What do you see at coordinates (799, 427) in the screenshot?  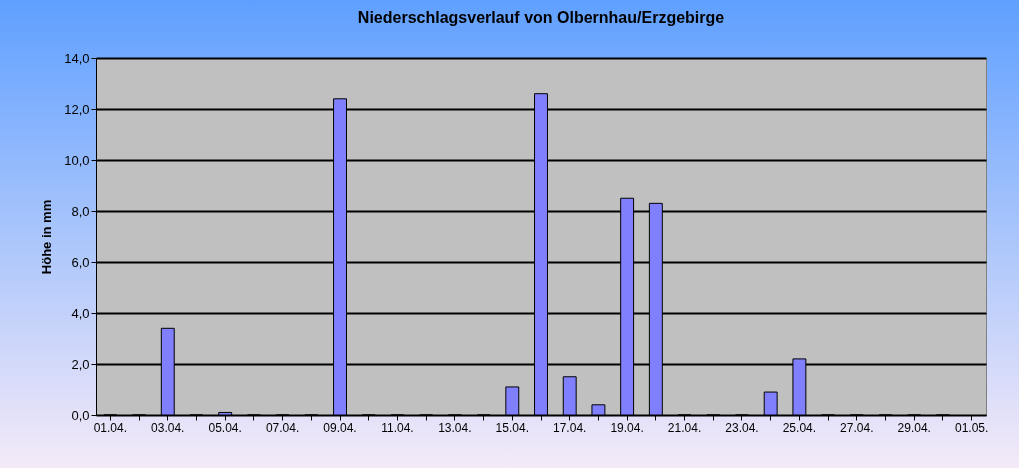 I see `x-tick-label: 25.04.` at bounding box center [799, 427].